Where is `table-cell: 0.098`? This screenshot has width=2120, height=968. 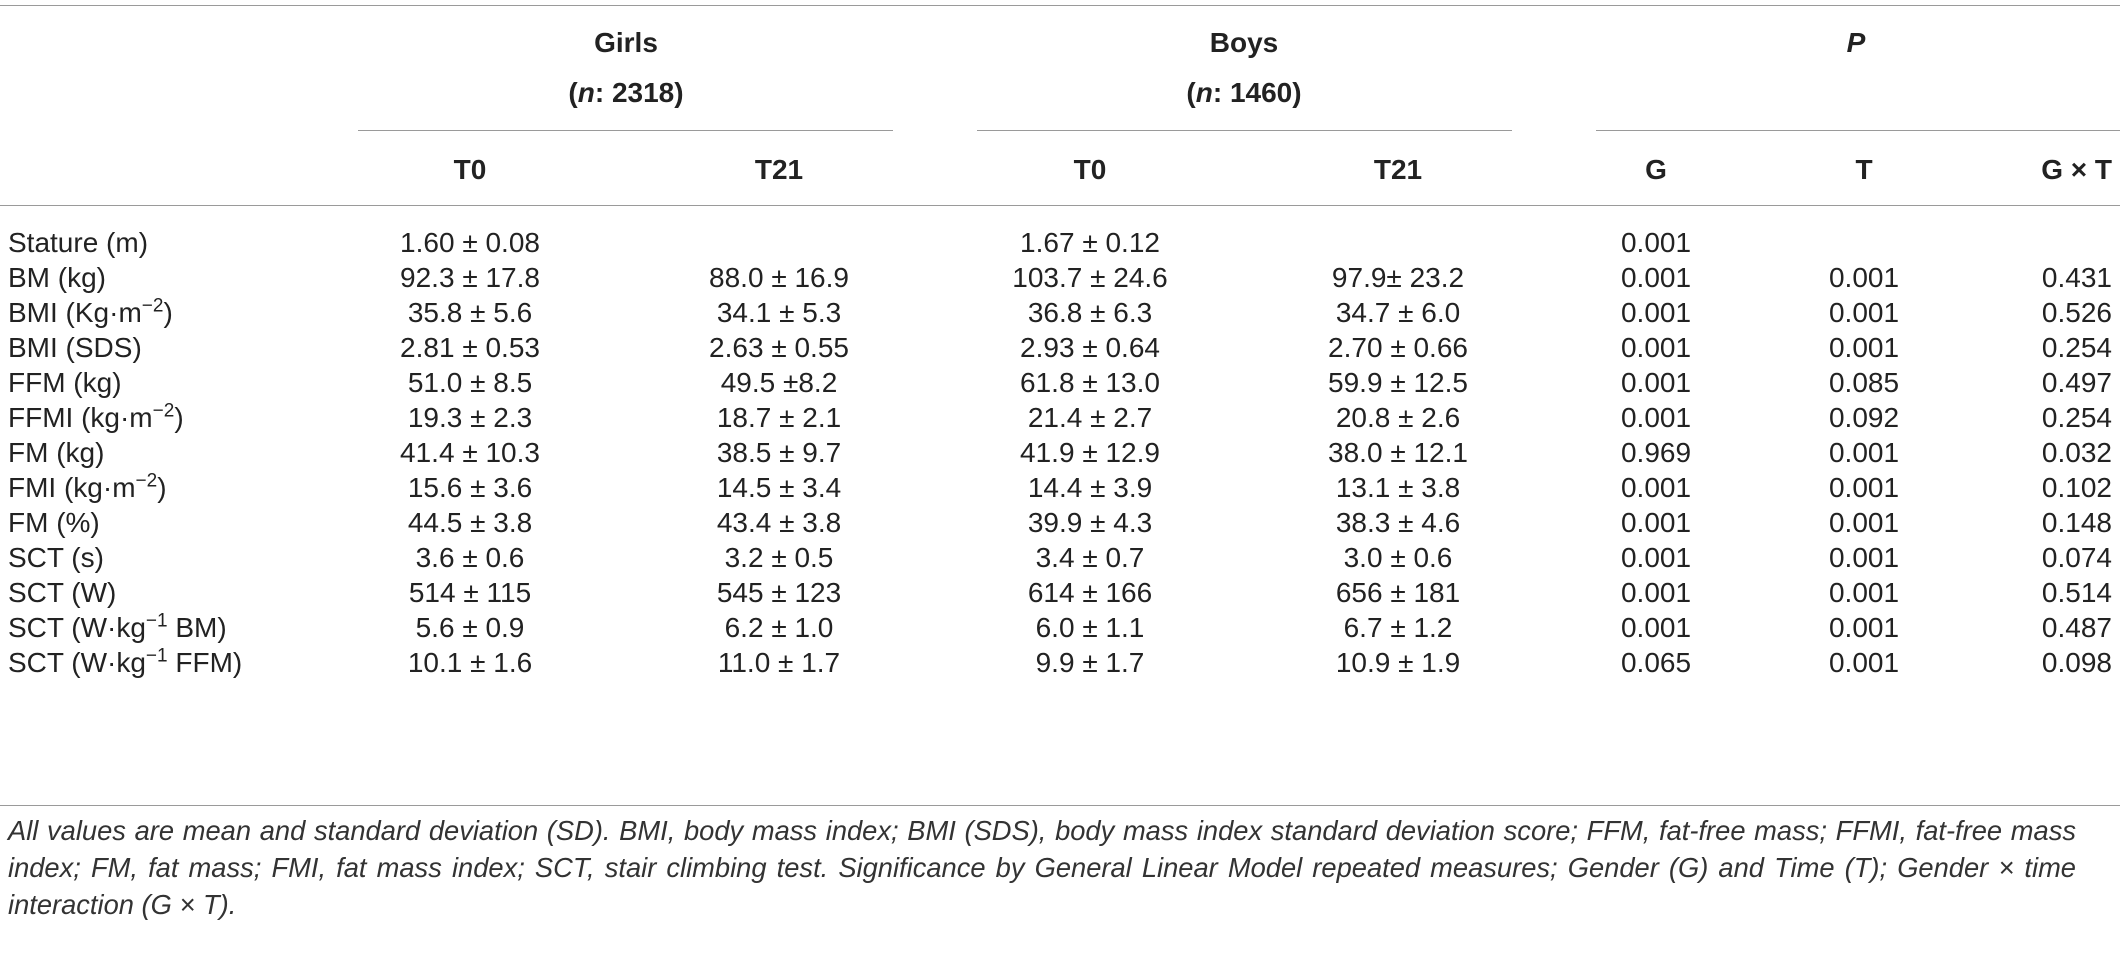 table-cell: 0.098 is located at coordinates (2076, 662).